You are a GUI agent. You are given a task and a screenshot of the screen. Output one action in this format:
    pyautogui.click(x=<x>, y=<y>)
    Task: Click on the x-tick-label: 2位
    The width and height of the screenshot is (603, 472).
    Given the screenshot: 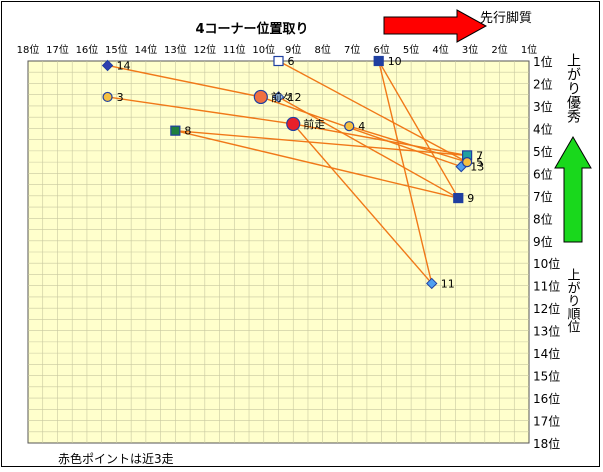 What is the action you would take?
    pyautogui.click(x=499, y=49)
    